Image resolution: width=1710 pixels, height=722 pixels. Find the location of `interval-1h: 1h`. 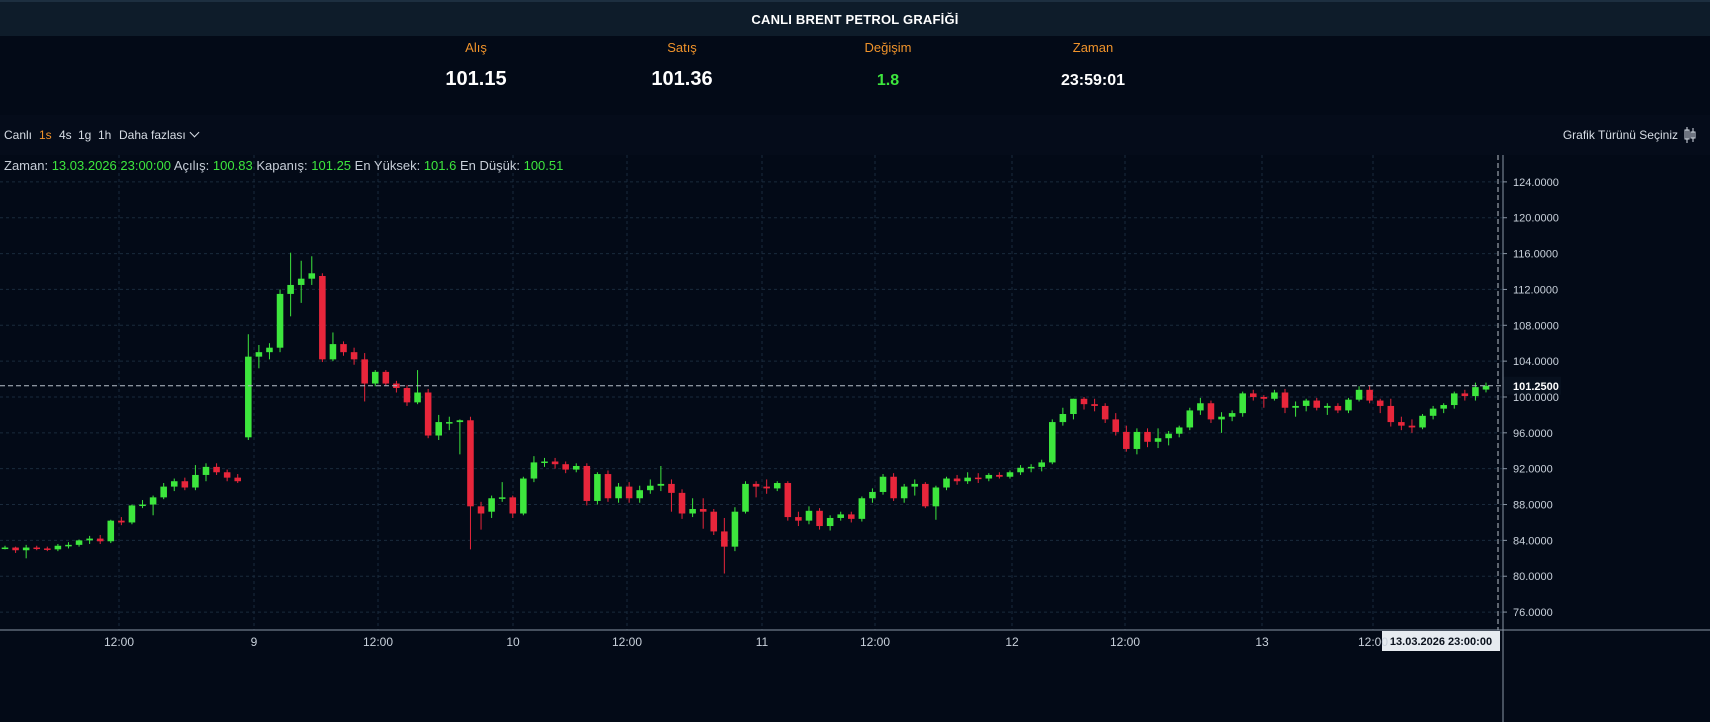

interval-1h: 1h is located at coordinates (105, 135).